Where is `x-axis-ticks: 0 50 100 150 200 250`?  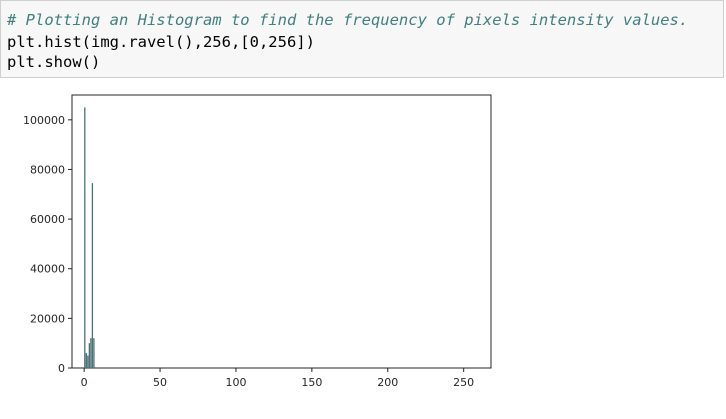 x-axis-ticks: 0 50 100 150 200 250 is located at coordinates (277, 378).